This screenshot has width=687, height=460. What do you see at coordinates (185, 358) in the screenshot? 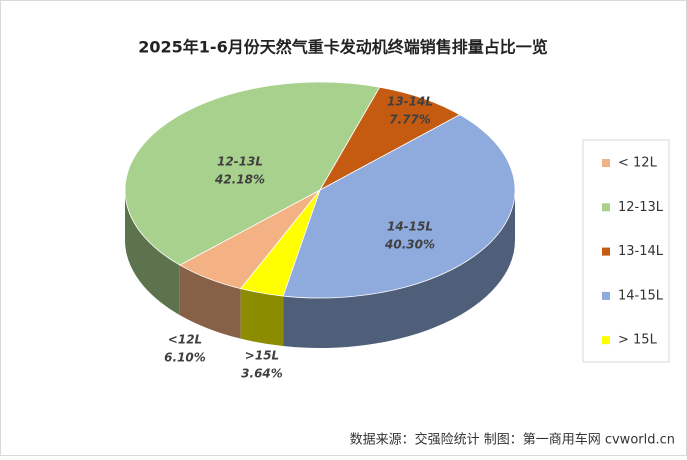
I see `value-label: 6.10%` at bounding box center [185, 358].